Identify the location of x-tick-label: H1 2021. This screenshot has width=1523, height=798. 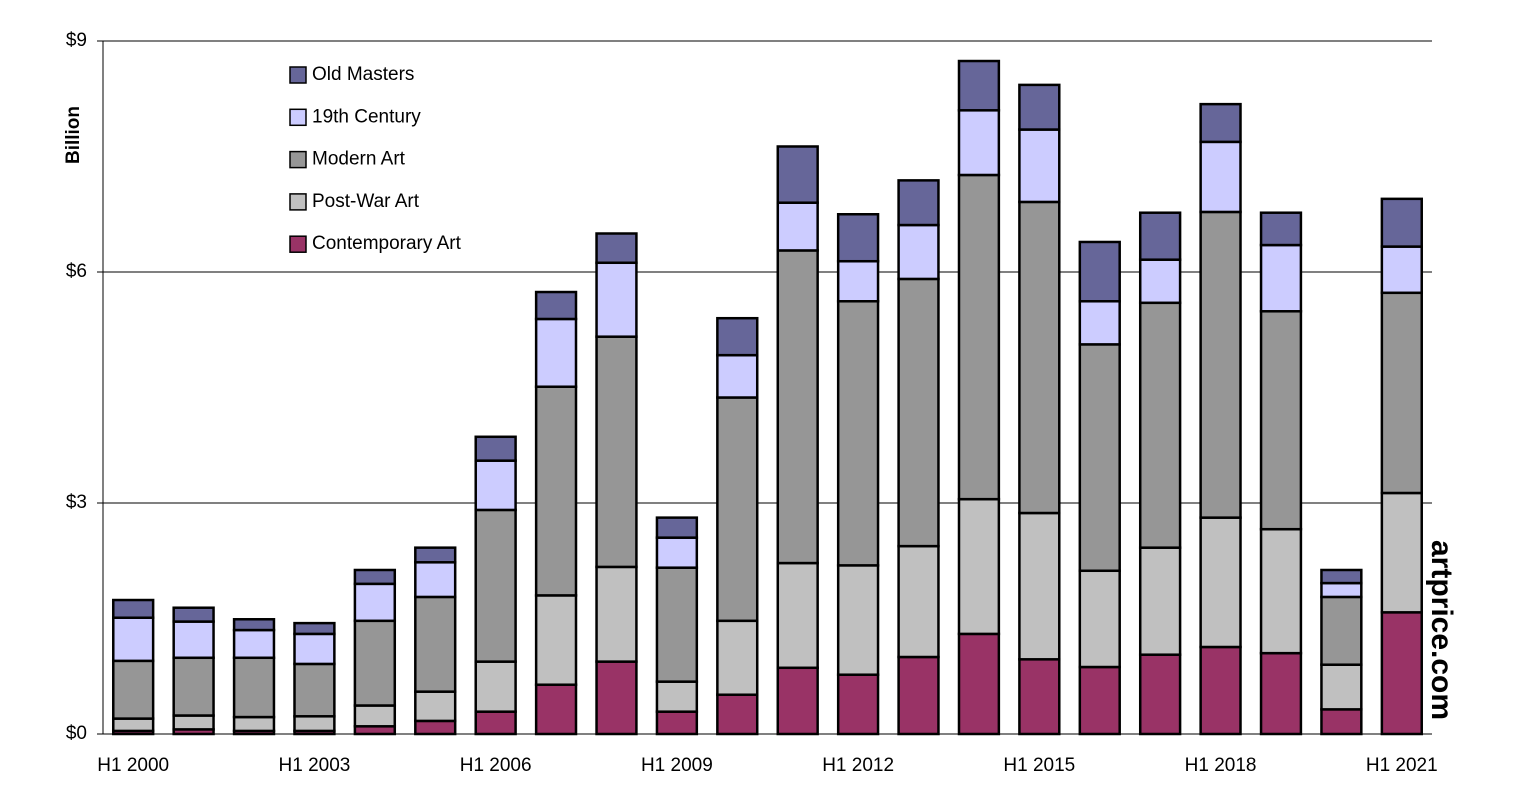
(1402, 765).